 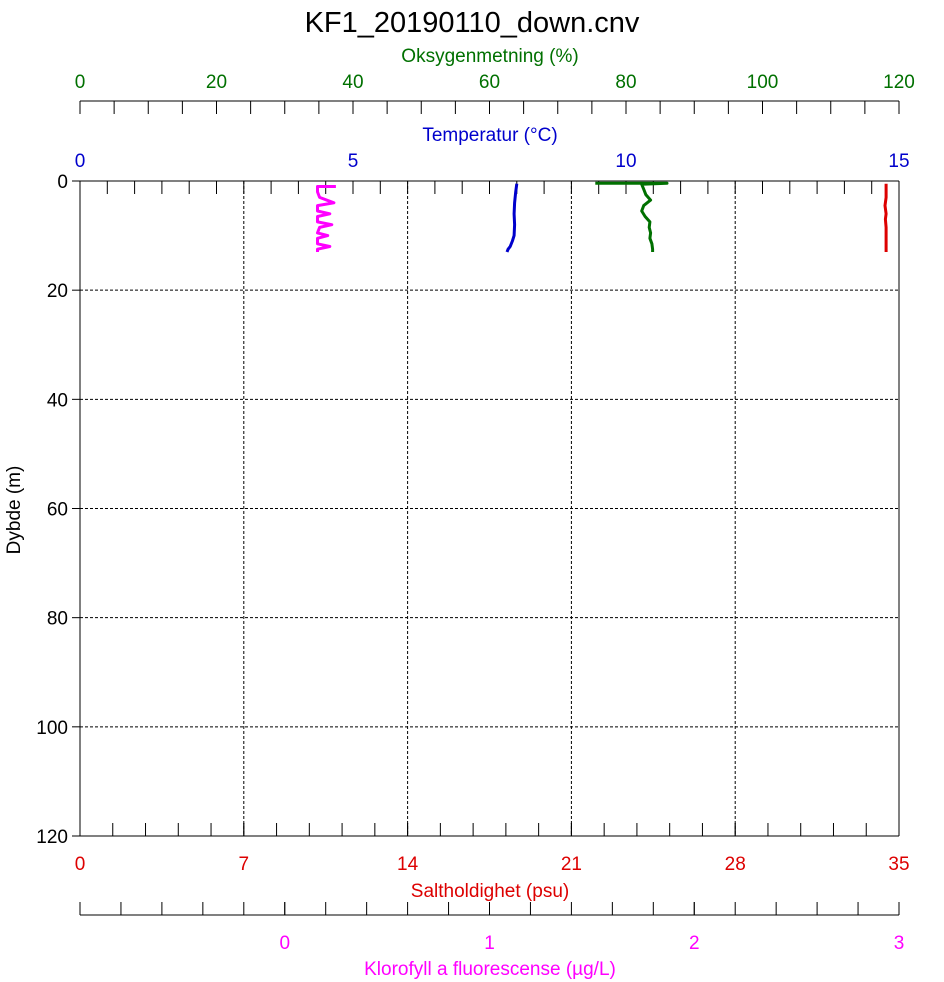 I want to click on oxygen-tick-label: 20, so click(x=216, y=82).